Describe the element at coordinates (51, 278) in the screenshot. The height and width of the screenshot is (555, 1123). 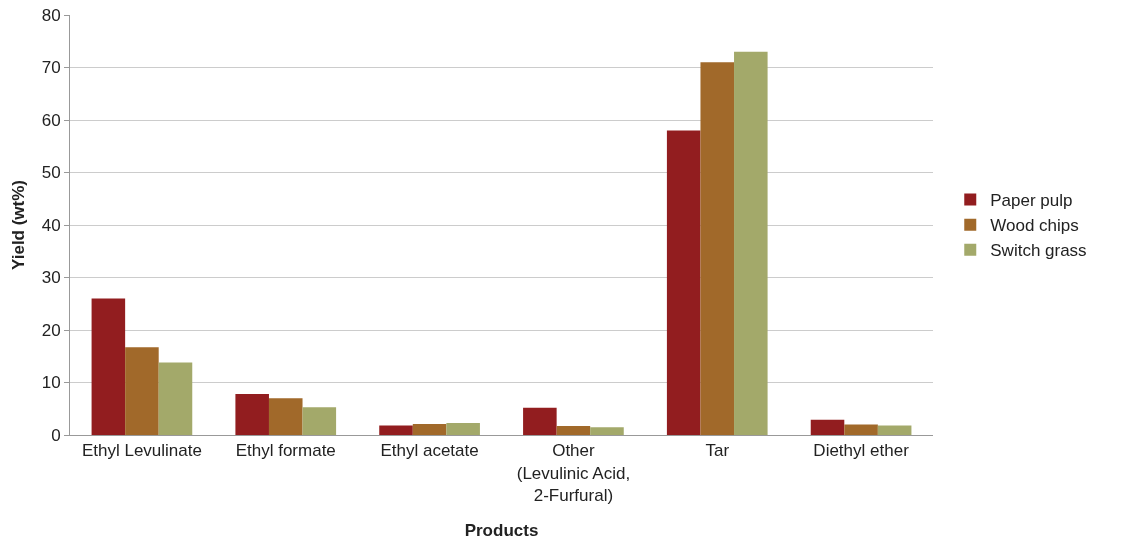
I see `y-tick-label: 30` at that location.